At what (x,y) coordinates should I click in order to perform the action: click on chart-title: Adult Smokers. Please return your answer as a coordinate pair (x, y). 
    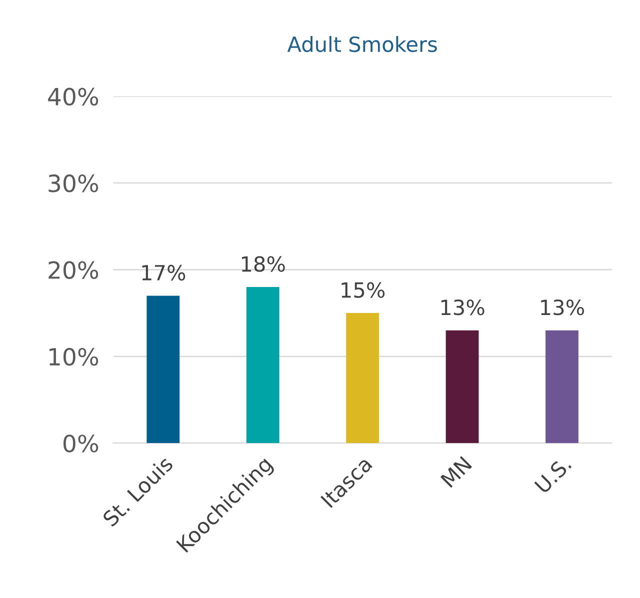
    Looking at the image, I should click on (362, 44).